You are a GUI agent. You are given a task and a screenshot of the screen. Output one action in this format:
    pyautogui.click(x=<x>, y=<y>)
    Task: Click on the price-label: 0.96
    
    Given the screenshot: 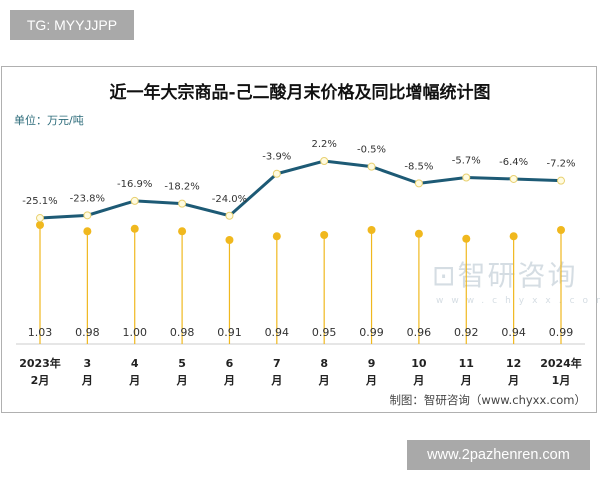 What is the action you would take?
    pyautogui.click(x=419, y=332)
    